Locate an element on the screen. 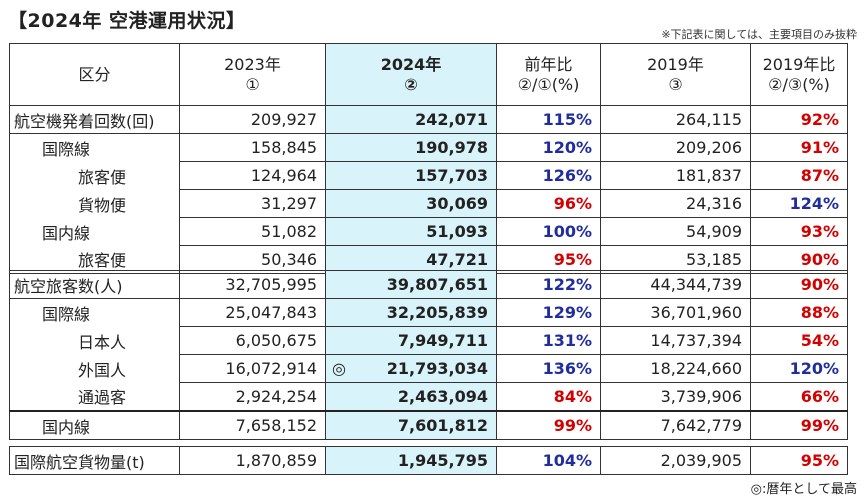  record-mark: ◎ is located at coordinates (339, 368).